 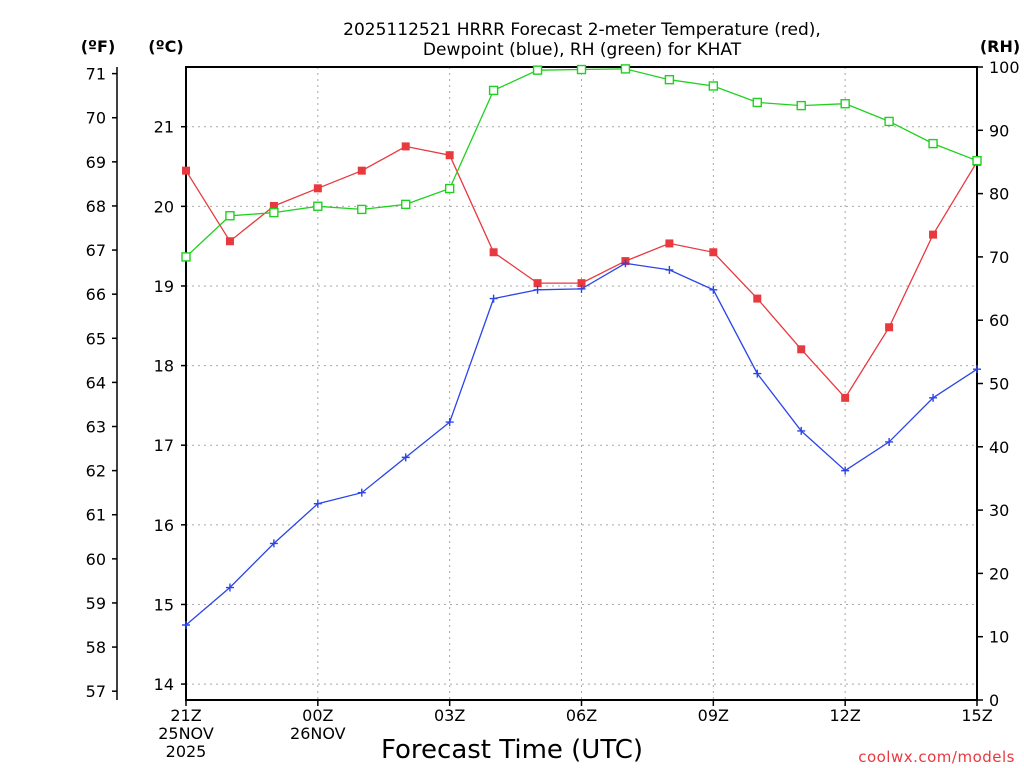 I want to click on rh-tick-label: 50, so click(x=999, y=384).